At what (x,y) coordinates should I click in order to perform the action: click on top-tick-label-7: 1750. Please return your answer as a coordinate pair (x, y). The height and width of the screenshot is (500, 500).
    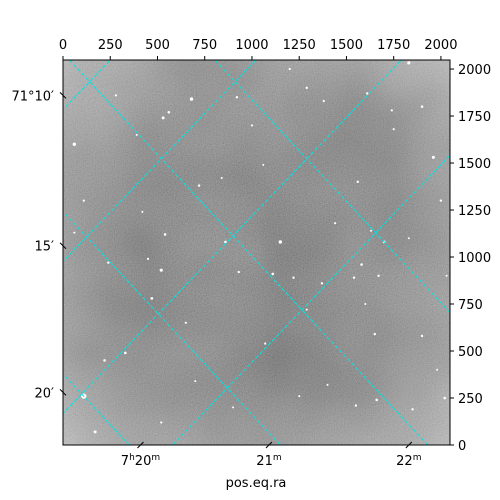
    Looking at the image, I should click on (393, 45).